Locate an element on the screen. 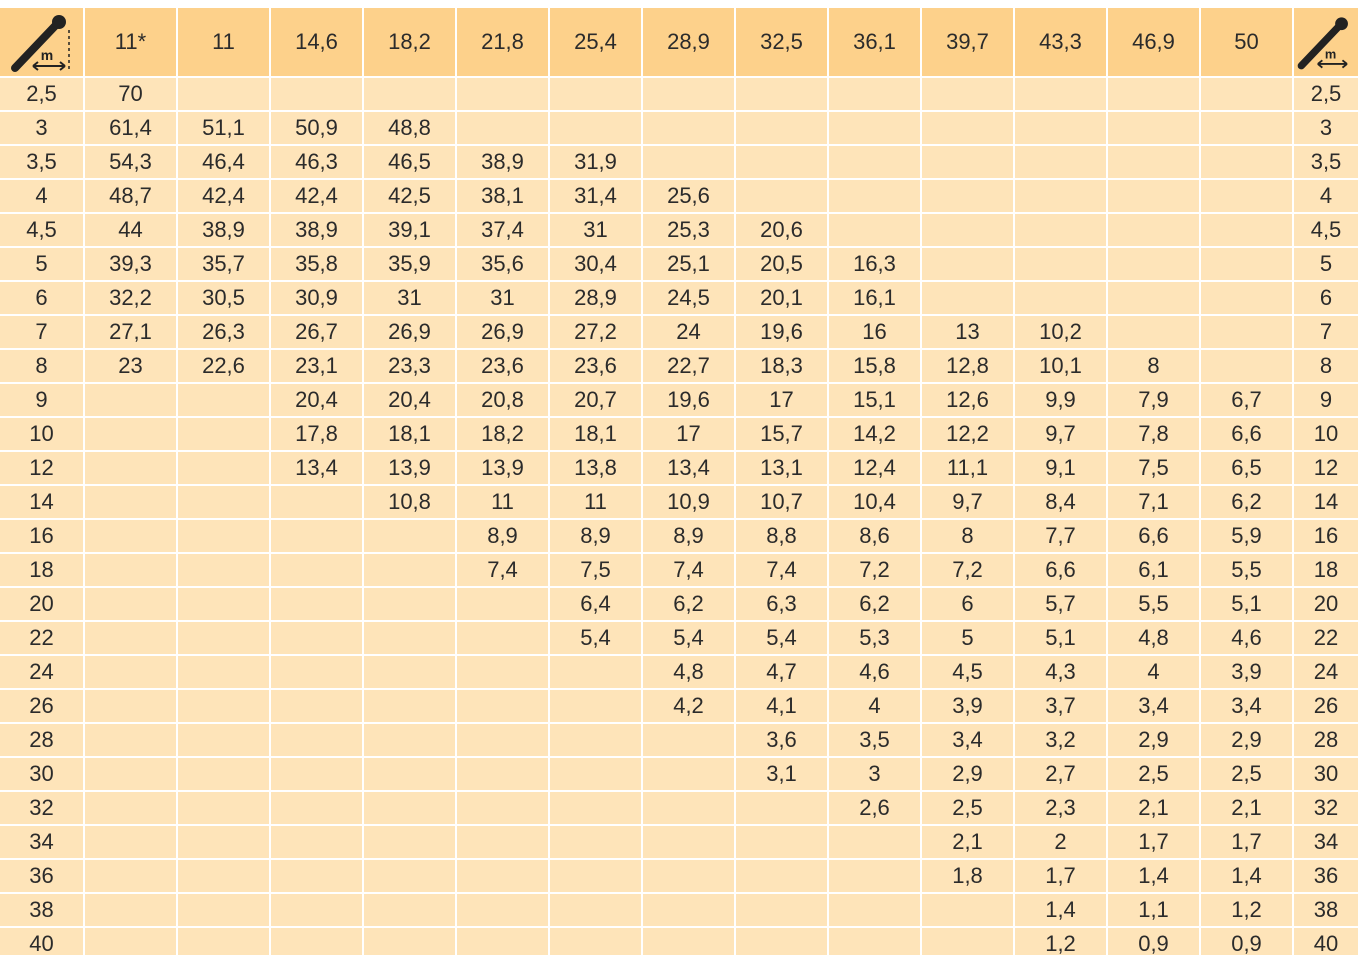  load-cell: 15,7 is located at coordinates (781, 434).